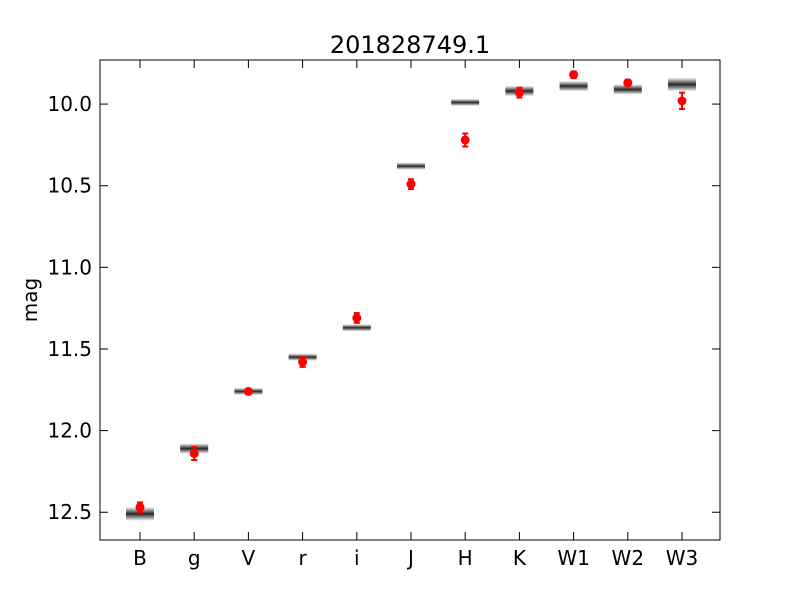  What do you see at coordinates (410, 558) in the screenshot?
I see `x-tick-label: J` at bounding box center [410, 558].